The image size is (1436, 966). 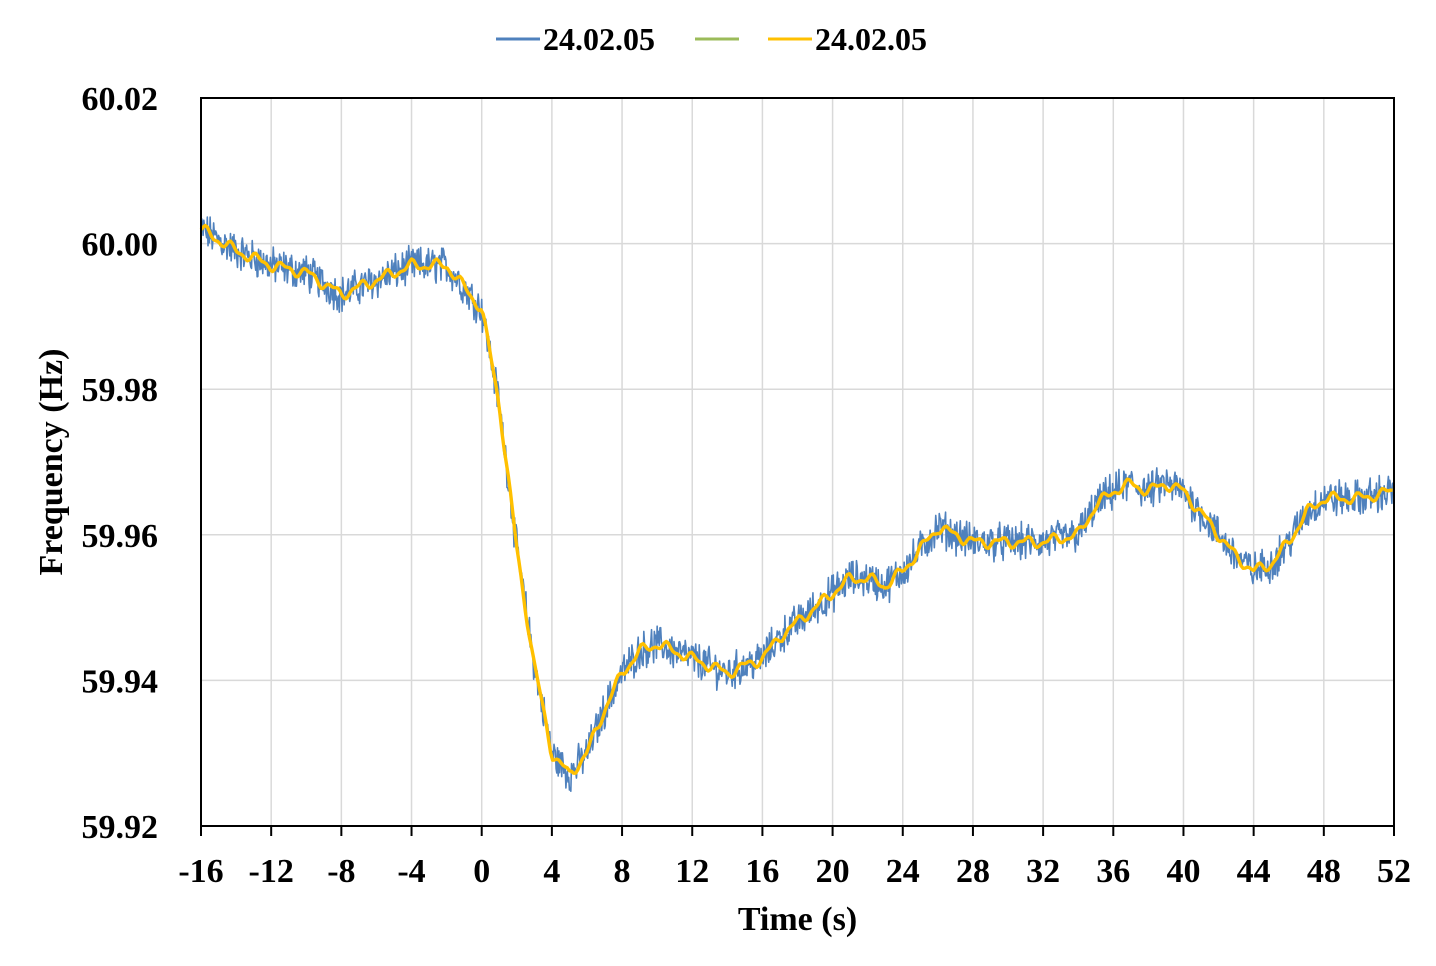 I want to click on x-tick-label: 40, so click(x=1183, y=871).